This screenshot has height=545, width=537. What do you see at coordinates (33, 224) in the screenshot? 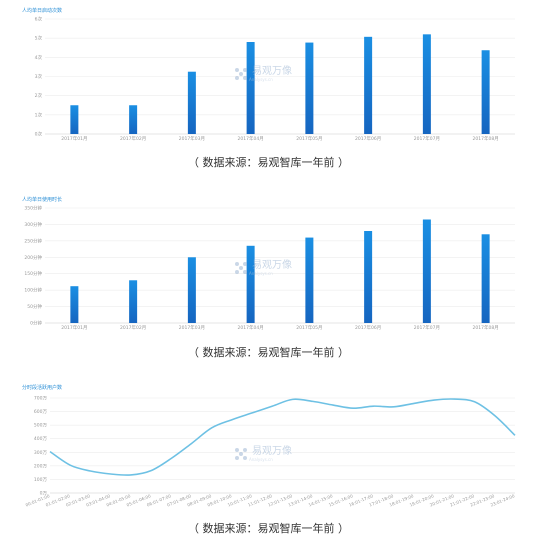
I see `y-tick-label: 300分钟` at bounding box center [33, 224].